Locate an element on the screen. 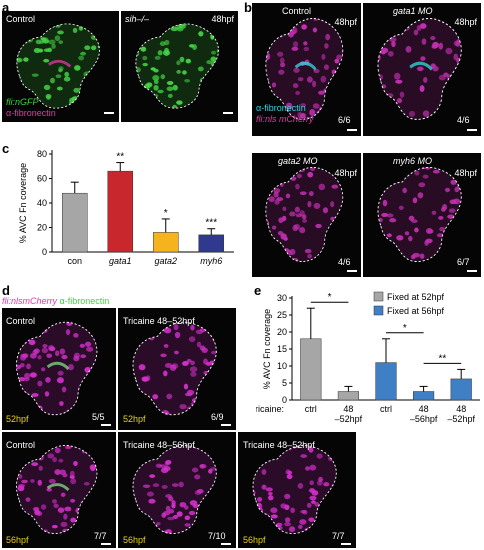  x-prefix-label: Tricaine: is located at coordinates (270, 409).